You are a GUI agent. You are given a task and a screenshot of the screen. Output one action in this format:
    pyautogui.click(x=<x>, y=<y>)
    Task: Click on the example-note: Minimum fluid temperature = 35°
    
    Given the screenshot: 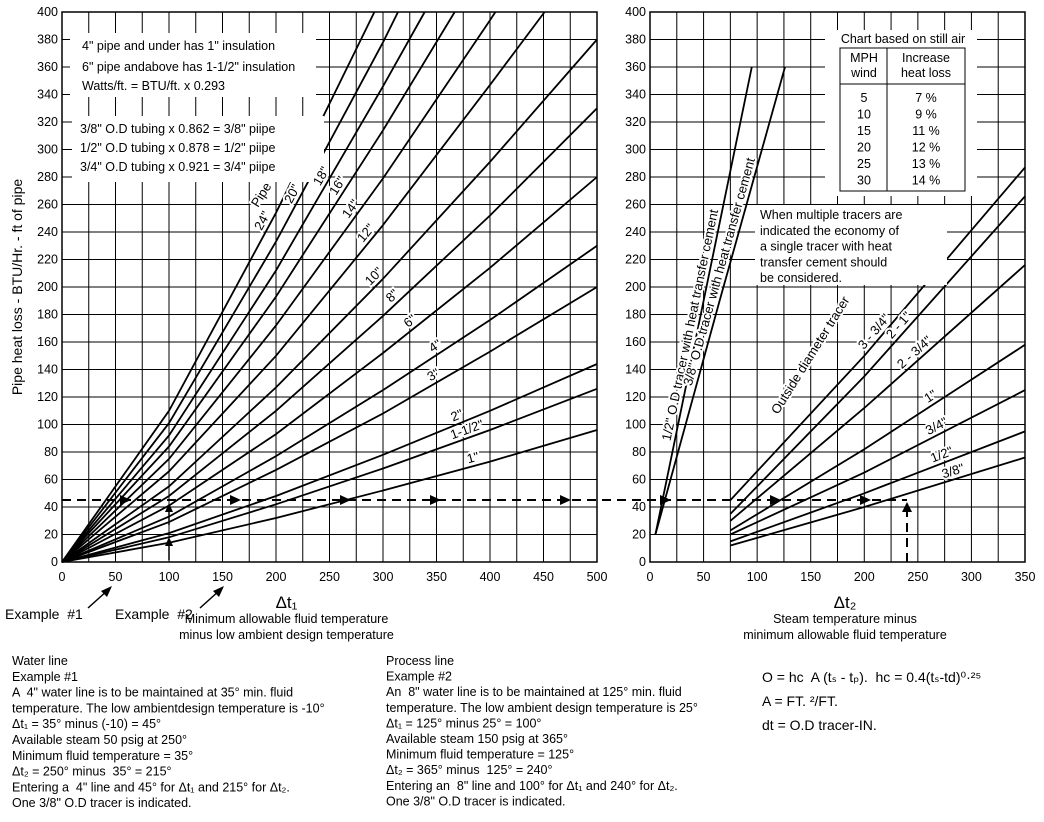 What is the action you would take?
    pyautogui.click(x=102, y=756)
    